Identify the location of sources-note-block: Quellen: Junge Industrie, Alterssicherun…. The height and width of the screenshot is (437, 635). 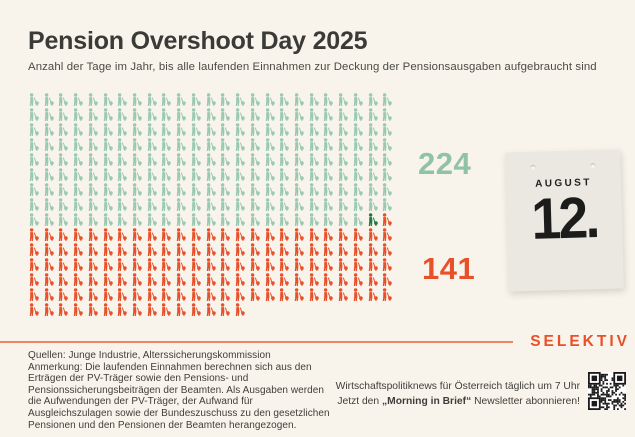
(179, 390).